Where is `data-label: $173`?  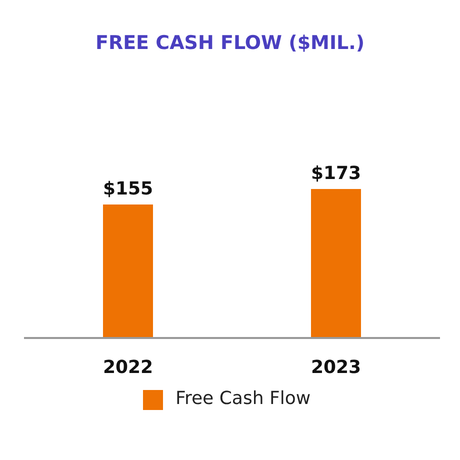
data-label: $173 is located at coordinates (336, 173).